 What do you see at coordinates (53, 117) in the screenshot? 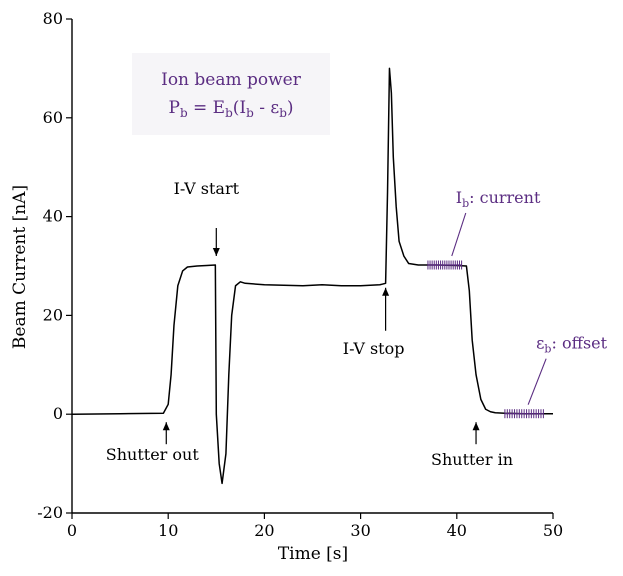
I see `y-tick-label: 60` at bounding box center [53, 117].